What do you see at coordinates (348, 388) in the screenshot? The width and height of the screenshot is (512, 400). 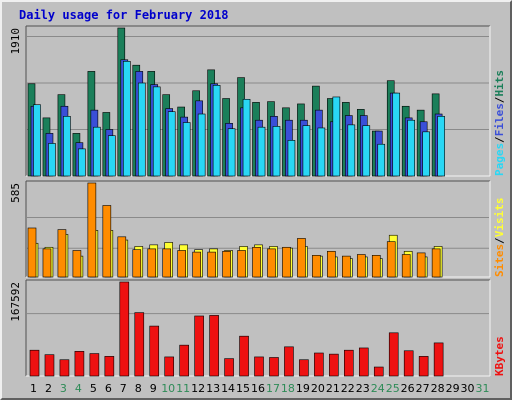 I see `day-label-22: 22` at bounding box center [348, 388].